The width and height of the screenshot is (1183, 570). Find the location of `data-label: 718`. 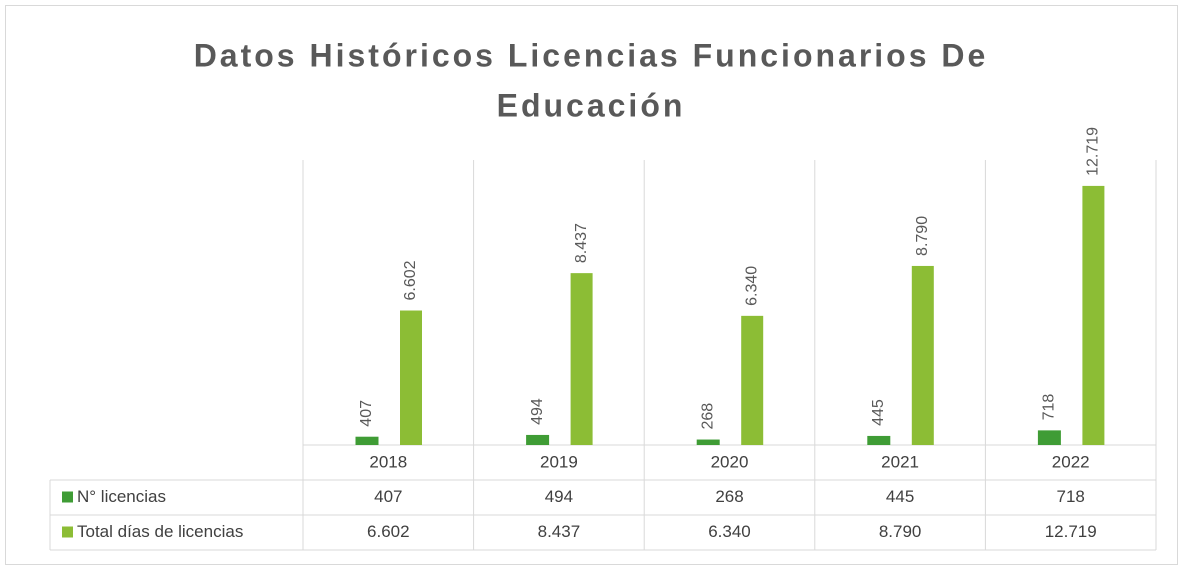

data-label: 718 is located at coordinates (1049, 407).